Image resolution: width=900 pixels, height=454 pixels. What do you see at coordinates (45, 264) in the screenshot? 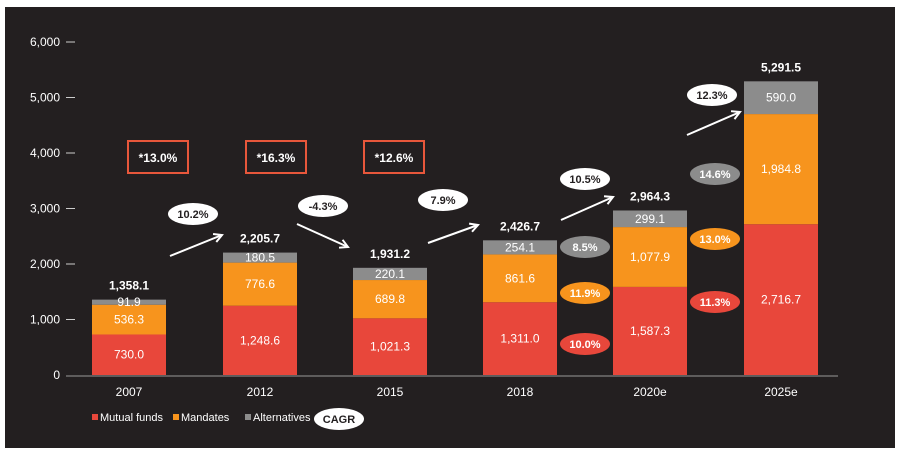
I see `y-tick-label: 2,000` at bounding box center [45, 264].